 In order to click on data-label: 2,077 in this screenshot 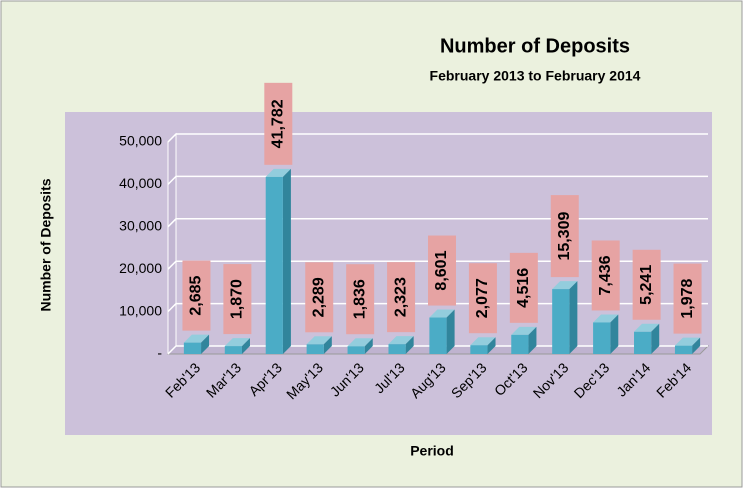, I will do `click(482, 298)`.